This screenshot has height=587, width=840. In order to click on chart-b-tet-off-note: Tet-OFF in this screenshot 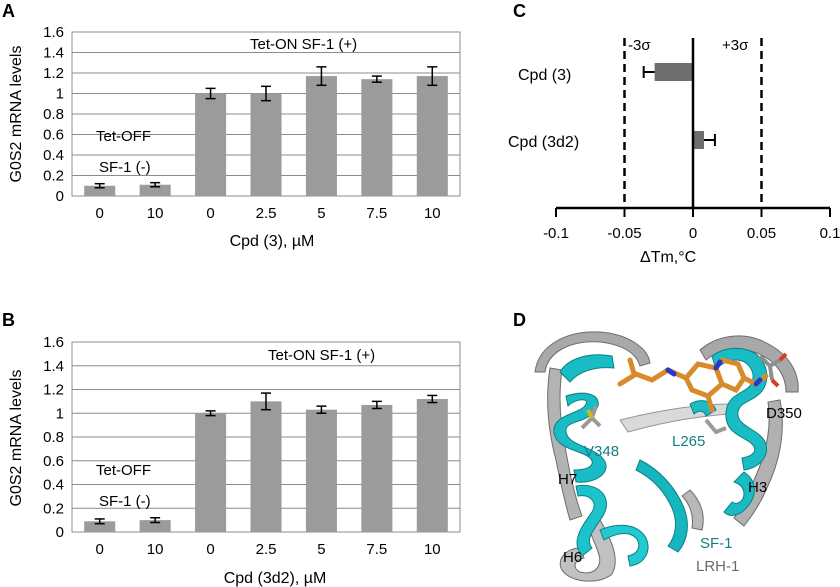, I will do `click(123, 470)`.